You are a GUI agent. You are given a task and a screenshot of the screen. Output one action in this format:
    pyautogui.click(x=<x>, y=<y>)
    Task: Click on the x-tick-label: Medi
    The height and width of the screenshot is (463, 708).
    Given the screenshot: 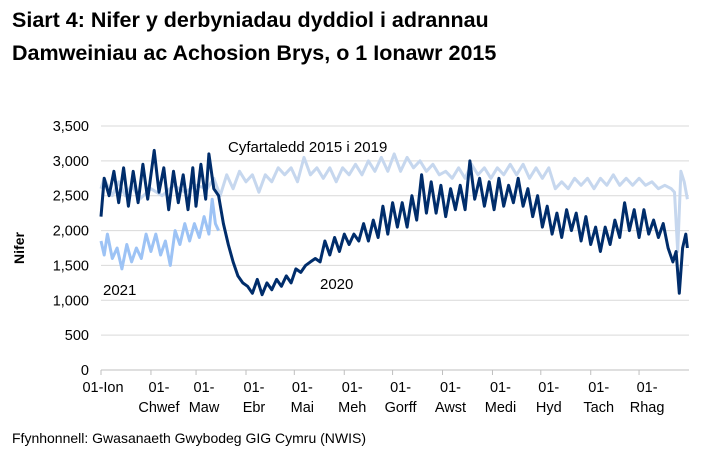 What is the action you would take?
    pyautogui.click(x=500, y=408)
    